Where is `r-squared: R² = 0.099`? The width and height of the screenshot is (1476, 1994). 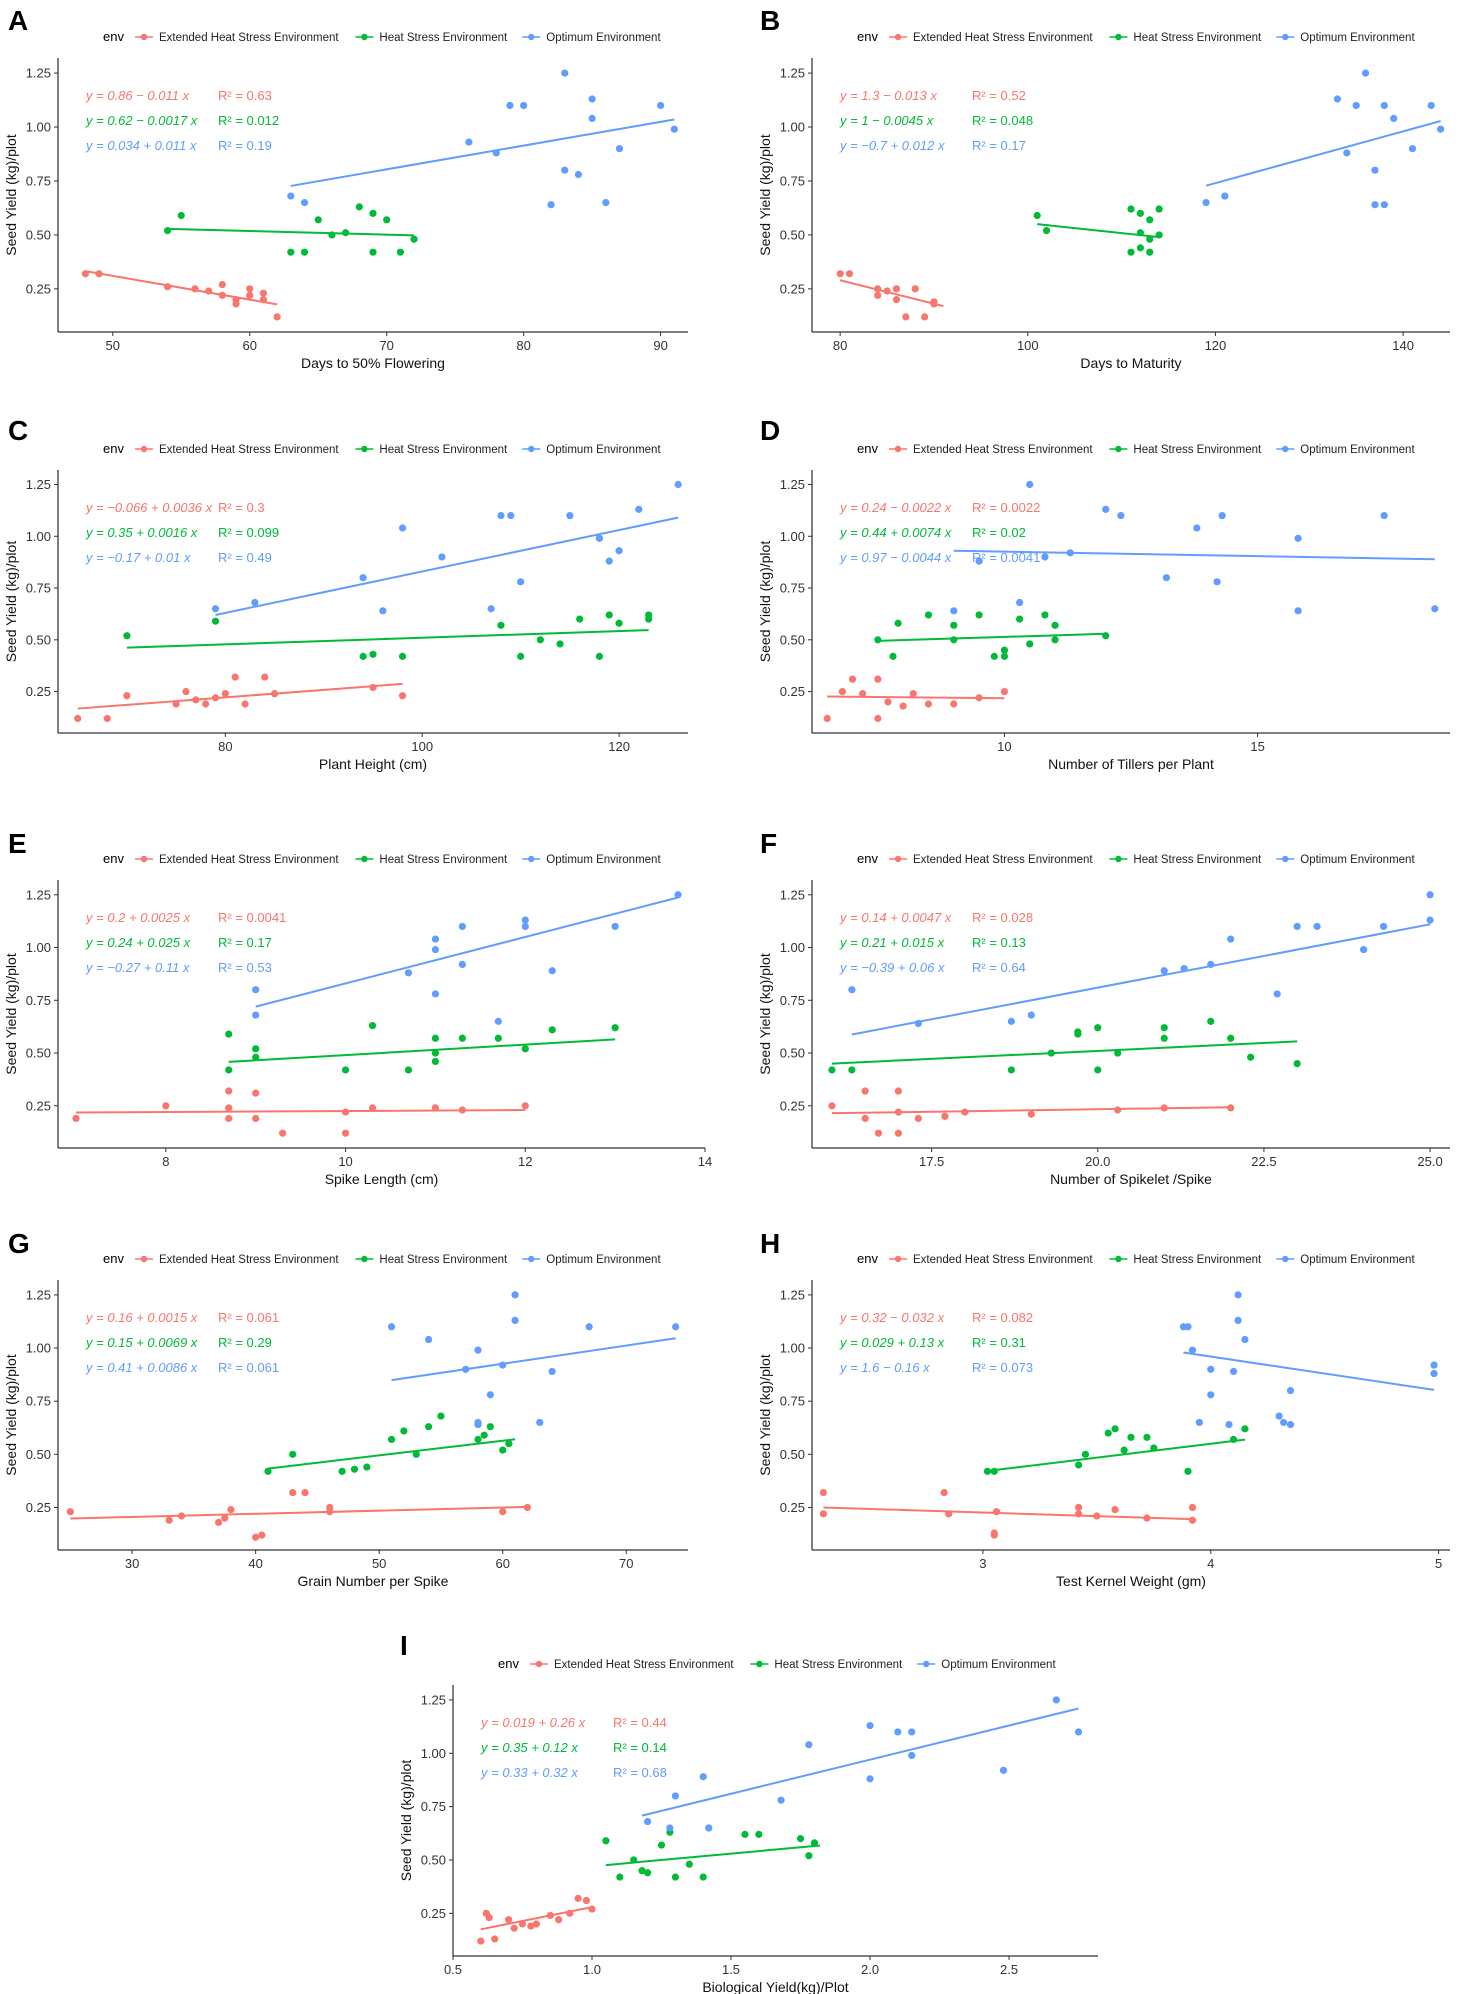 r-squared: R² = 0.099 is located at coordinates (248, 532).